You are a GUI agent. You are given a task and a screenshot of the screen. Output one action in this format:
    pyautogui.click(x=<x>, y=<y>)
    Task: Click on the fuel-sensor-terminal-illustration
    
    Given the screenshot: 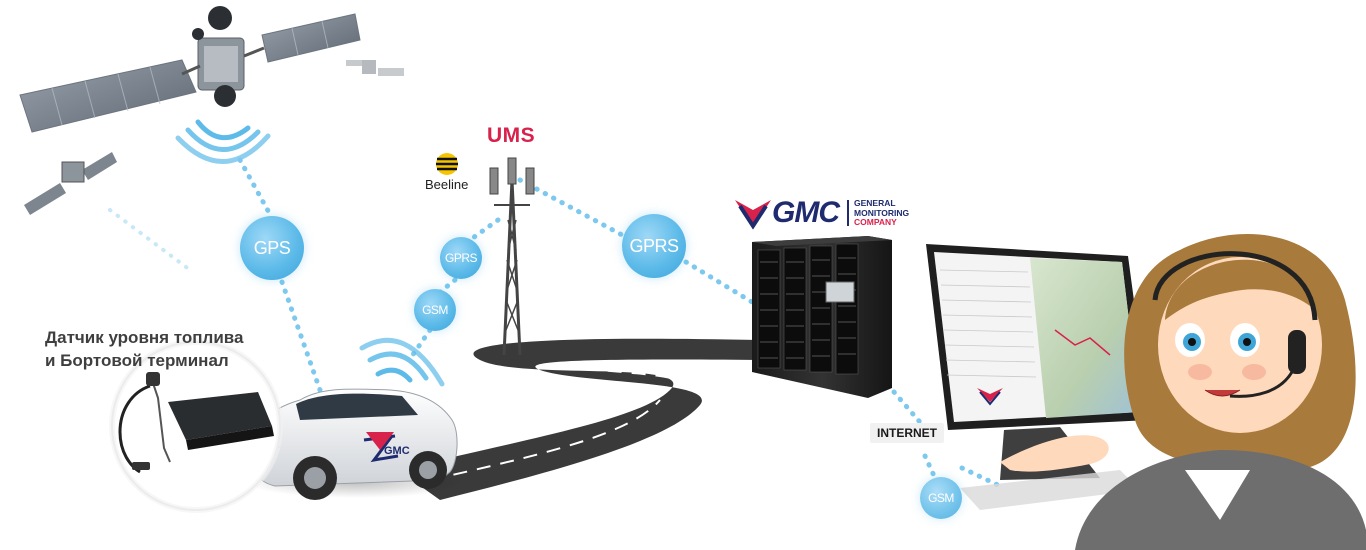 What is the action you would take?
    pyautogui.click(x=196, y=426)
    